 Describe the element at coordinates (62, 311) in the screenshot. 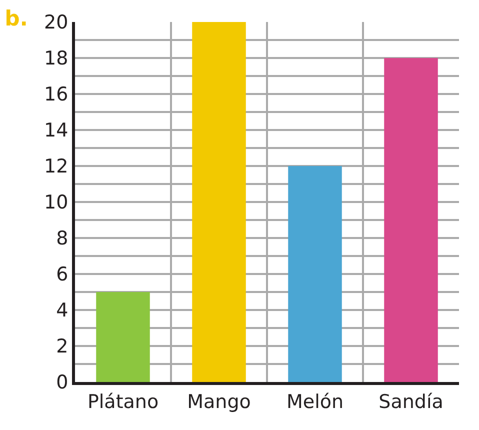

I see `y-tick-label: 4` at that location.